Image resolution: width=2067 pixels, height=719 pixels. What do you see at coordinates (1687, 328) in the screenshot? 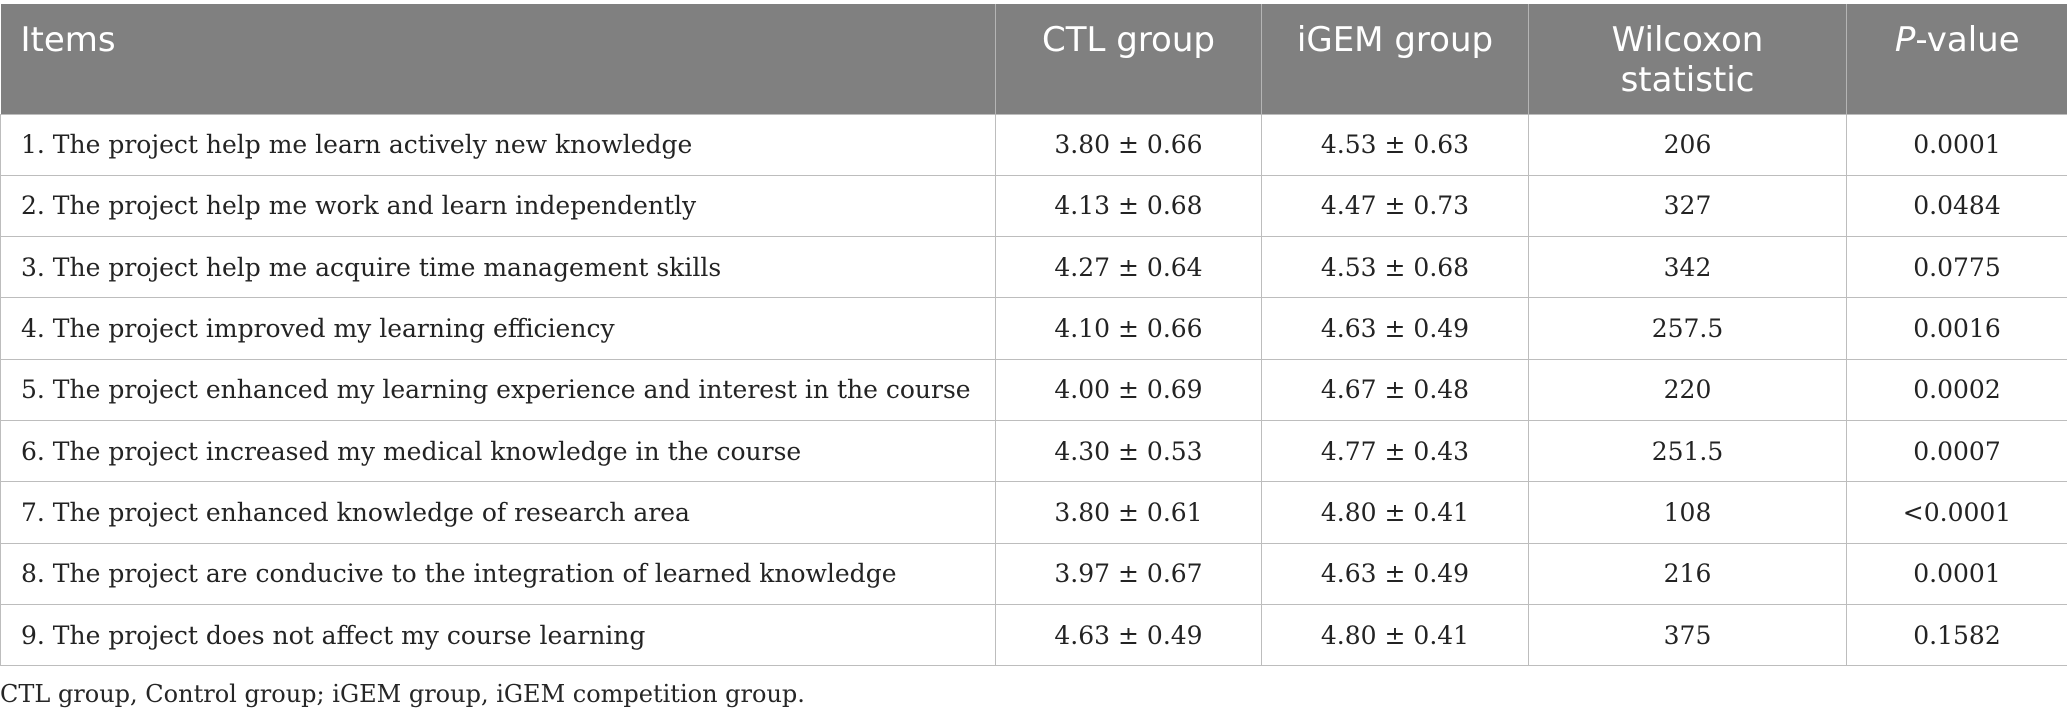
I see `cell-wilcoxon-statistic: 257.5` at bounding box center [1687, 328].